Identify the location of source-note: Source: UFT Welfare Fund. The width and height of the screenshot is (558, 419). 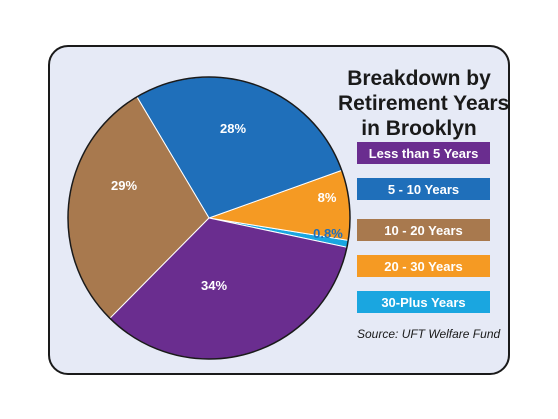
(429, 334).